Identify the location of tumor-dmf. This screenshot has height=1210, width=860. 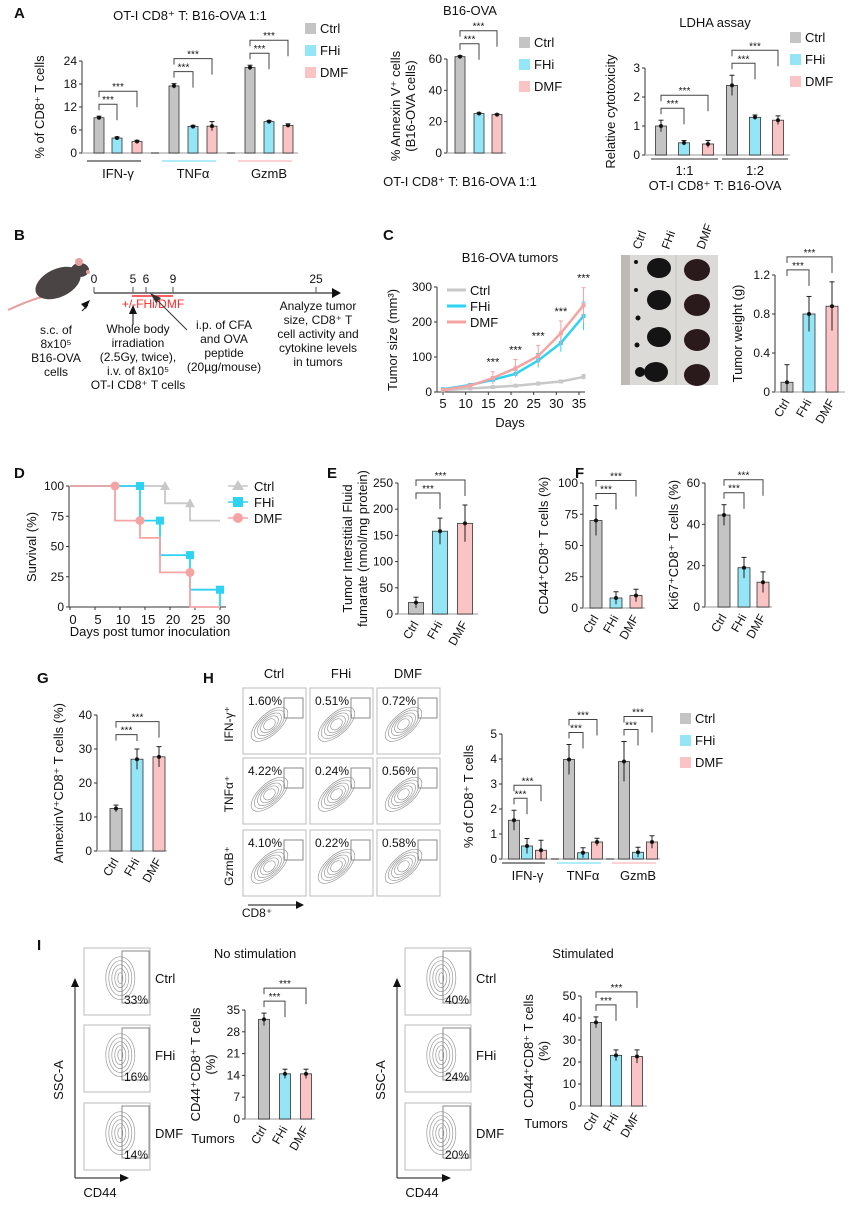
(697, 305).